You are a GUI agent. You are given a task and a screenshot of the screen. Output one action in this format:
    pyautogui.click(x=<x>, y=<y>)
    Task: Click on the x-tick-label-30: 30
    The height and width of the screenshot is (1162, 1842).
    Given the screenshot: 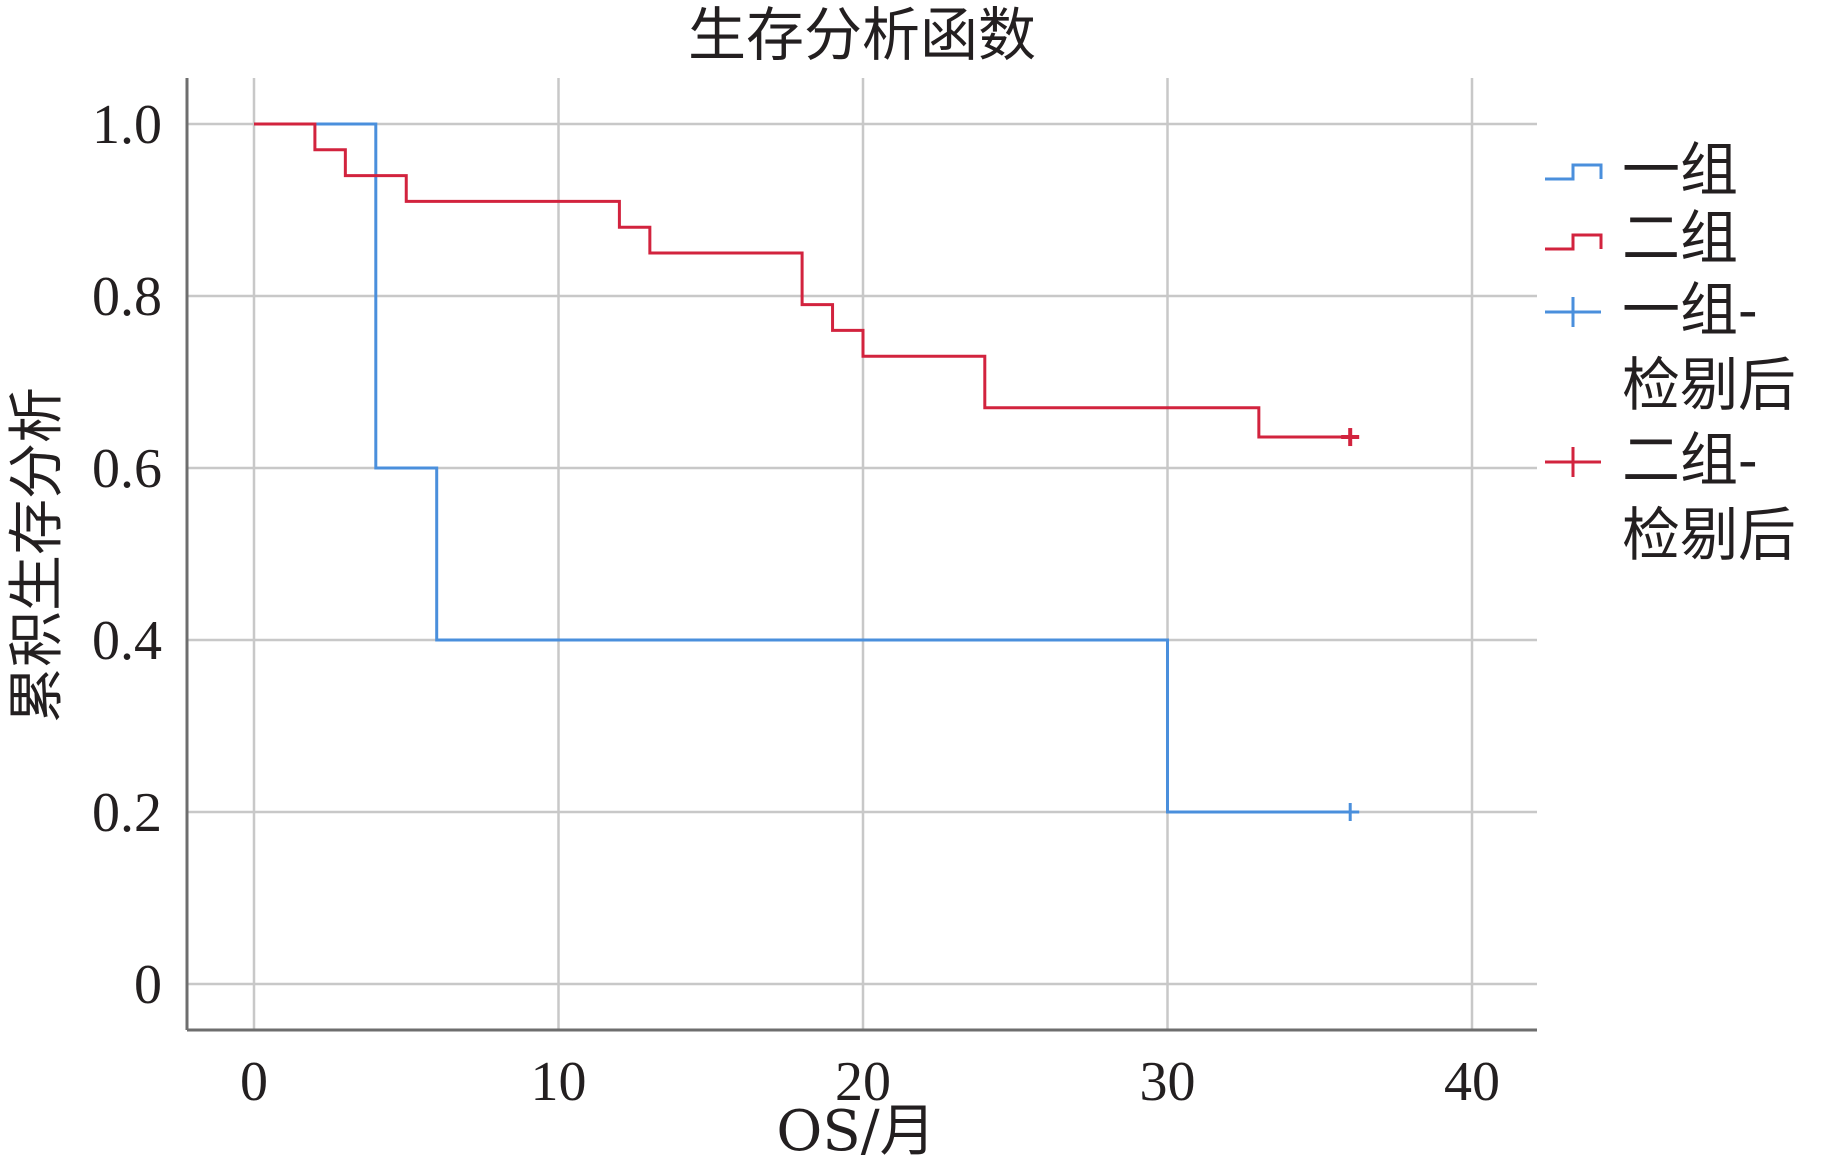 What is the action you would take?
    pyautogui.click(x=1168, y=1082)
    